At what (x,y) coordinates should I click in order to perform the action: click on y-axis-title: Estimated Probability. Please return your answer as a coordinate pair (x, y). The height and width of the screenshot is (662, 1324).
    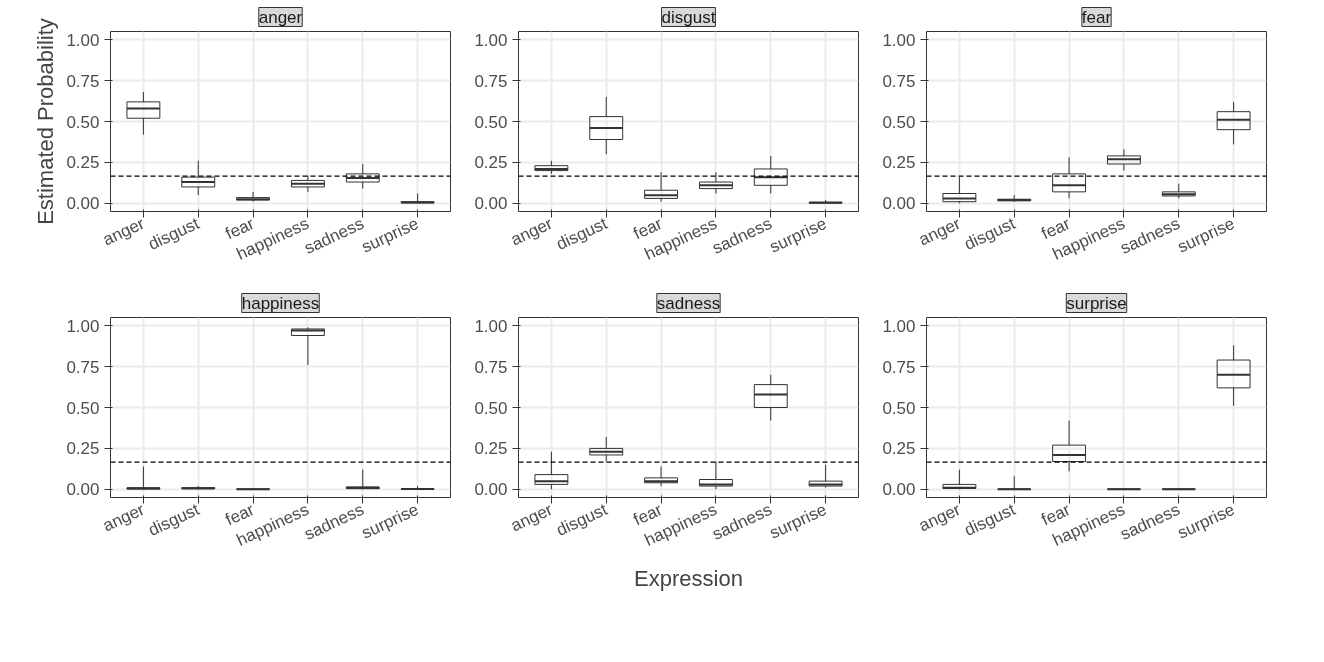
    Looking at the image, I should click on (46, 121).